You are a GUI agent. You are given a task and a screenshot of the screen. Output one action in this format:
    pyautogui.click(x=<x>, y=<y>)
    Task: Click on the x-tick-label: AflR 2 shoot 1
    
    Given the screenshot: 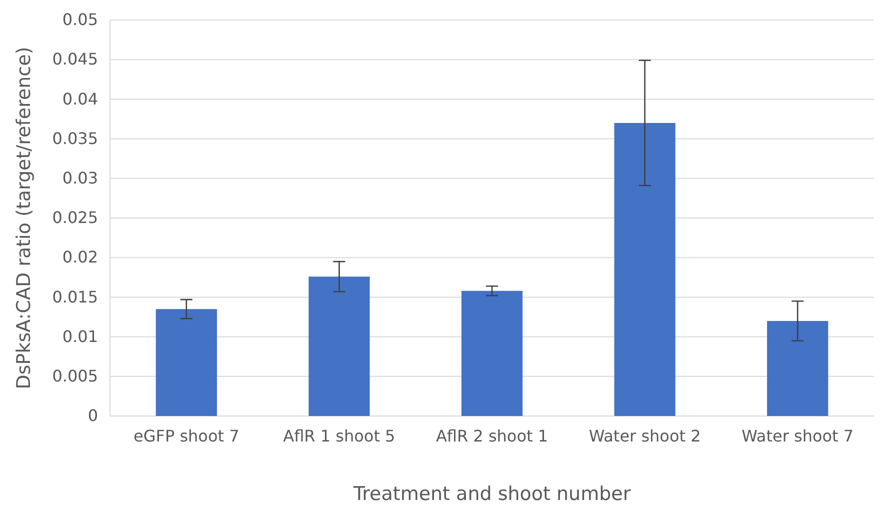 What is the action you would take?
    pyautogui.click(x=492, y=436)
    